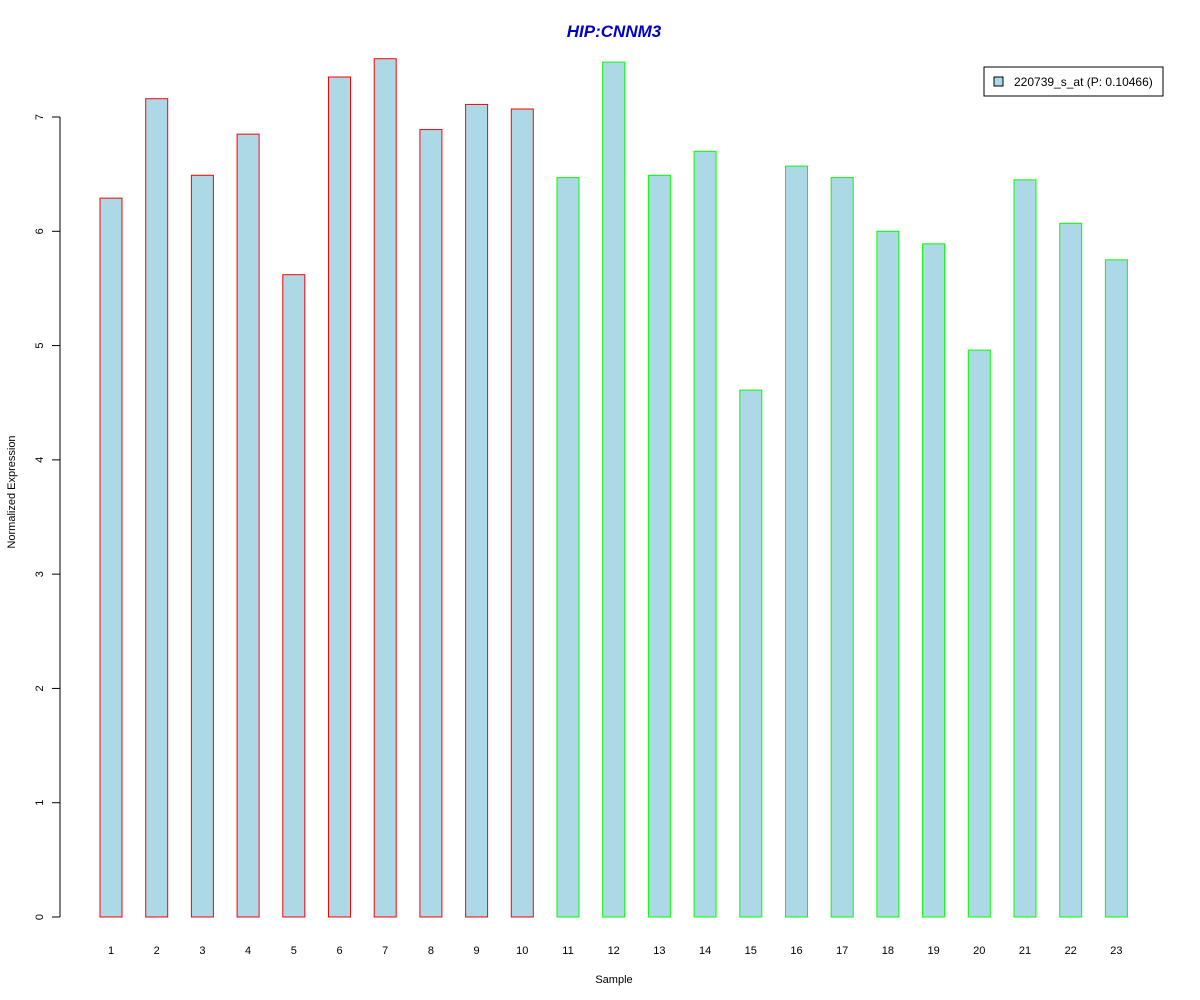  I want to click on x-tick-label: 13, so click(659, 951).